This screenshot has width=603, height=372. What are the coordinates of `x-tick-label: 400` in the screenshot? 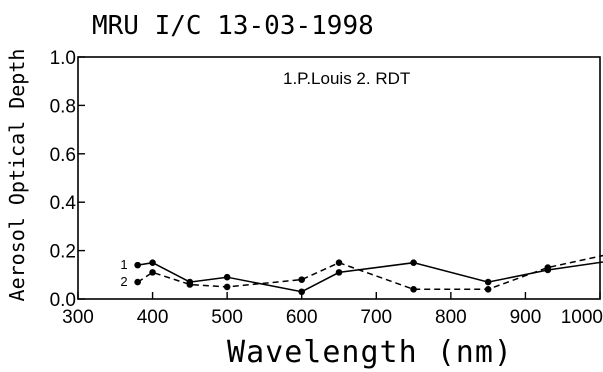 It's located at (153, 317).